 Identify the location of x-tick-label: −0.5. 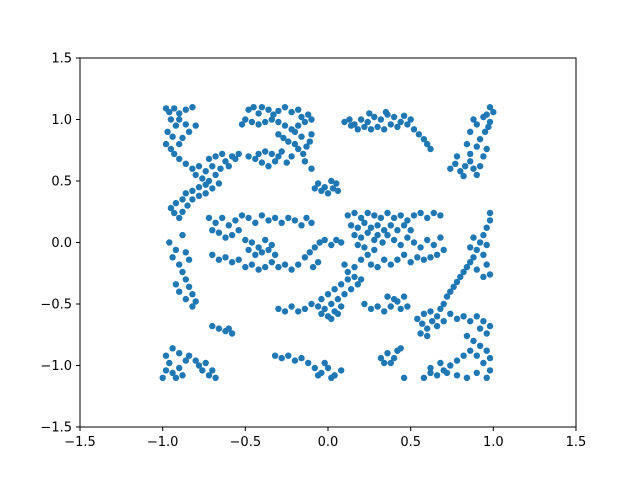
(246, 442).